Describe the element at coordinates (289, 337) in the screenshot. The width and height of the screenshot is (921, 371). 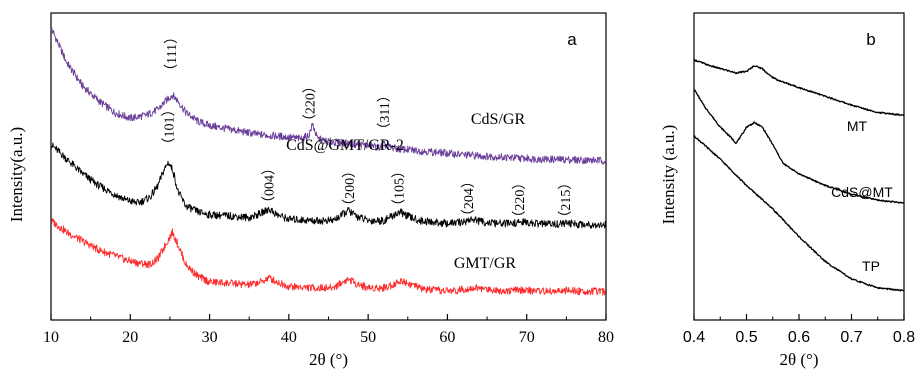
I see `x-tick-label: 40` at that location.